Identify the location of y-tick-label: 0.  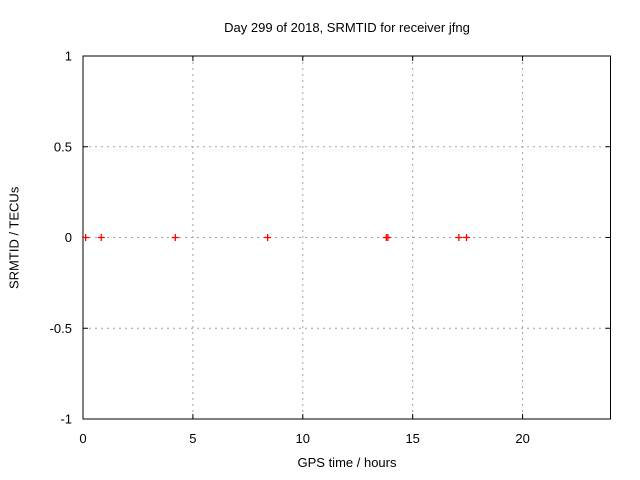
(68, 237).